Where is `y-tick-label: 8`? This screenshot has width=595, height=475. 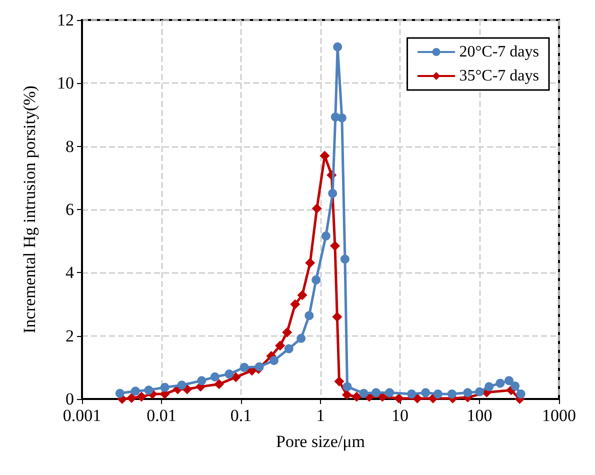 y-tick-label: 8 is located at coordinates (70, 146).